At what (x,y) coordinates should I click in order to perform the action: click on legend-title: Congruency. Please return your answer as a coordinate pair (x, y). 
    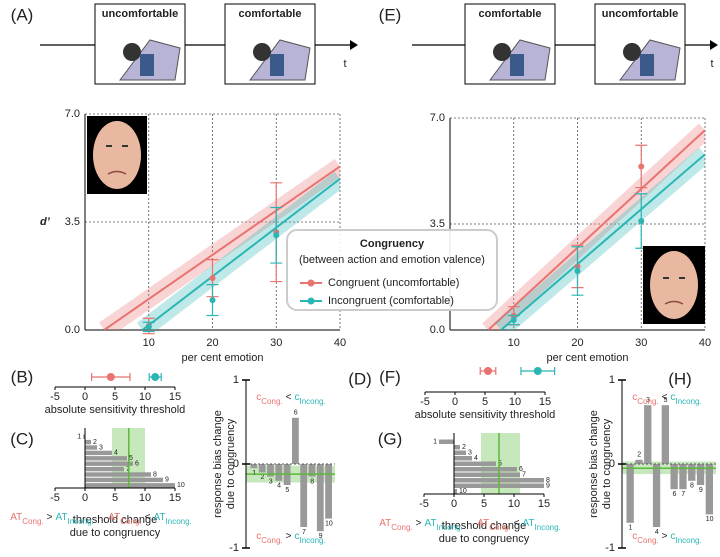
    Looking at the image, I should click on (392, 244).